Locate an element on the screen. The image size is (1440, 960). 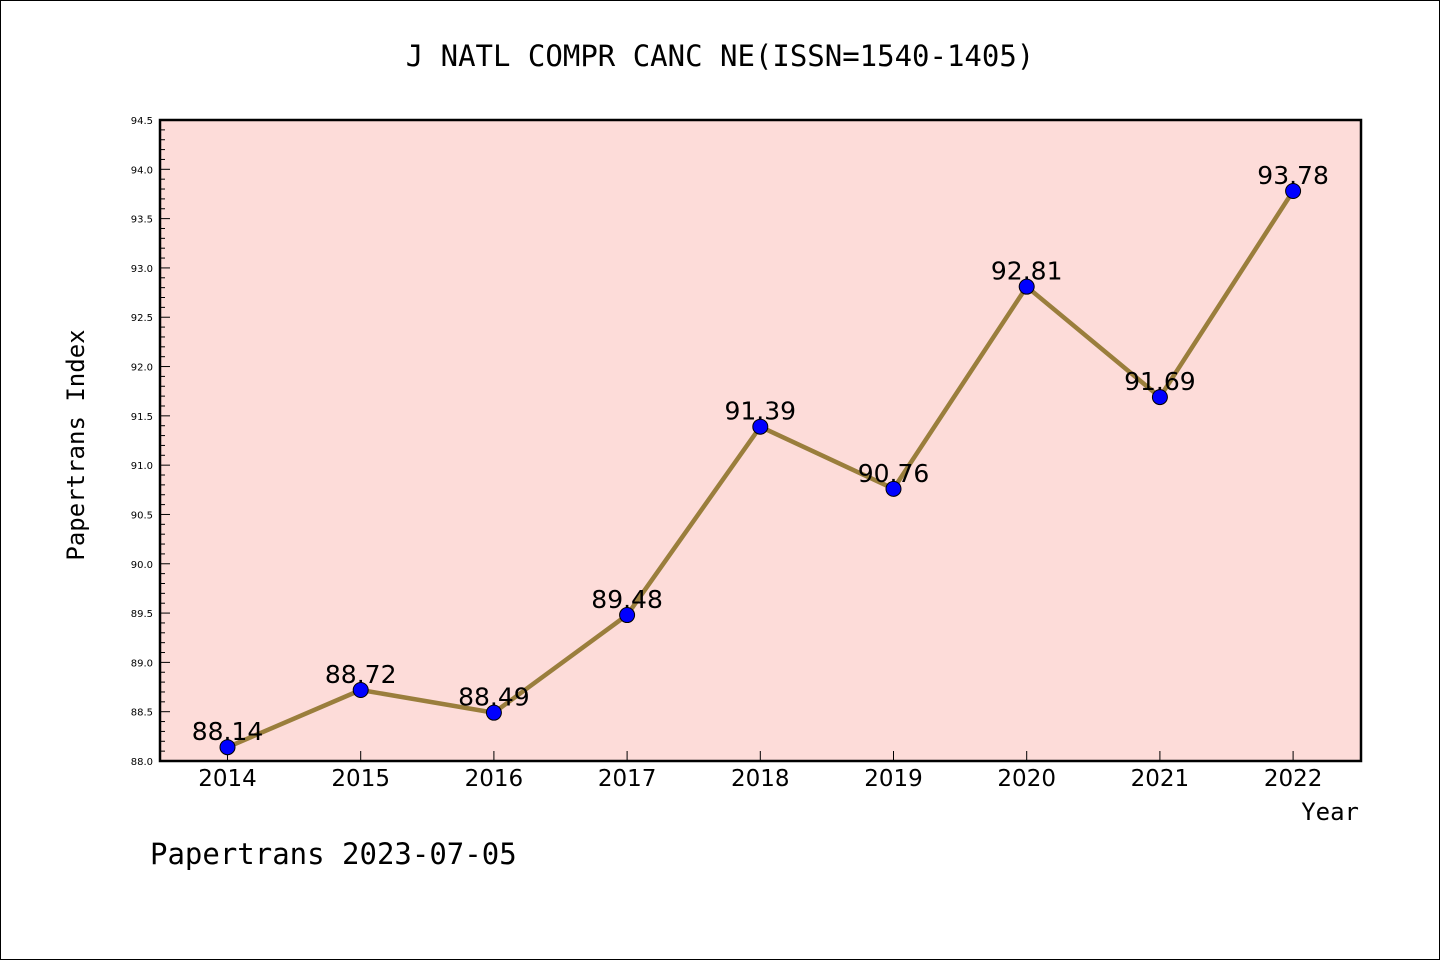
y-tick-label: 91.5 is located at coordinates (142, 417).